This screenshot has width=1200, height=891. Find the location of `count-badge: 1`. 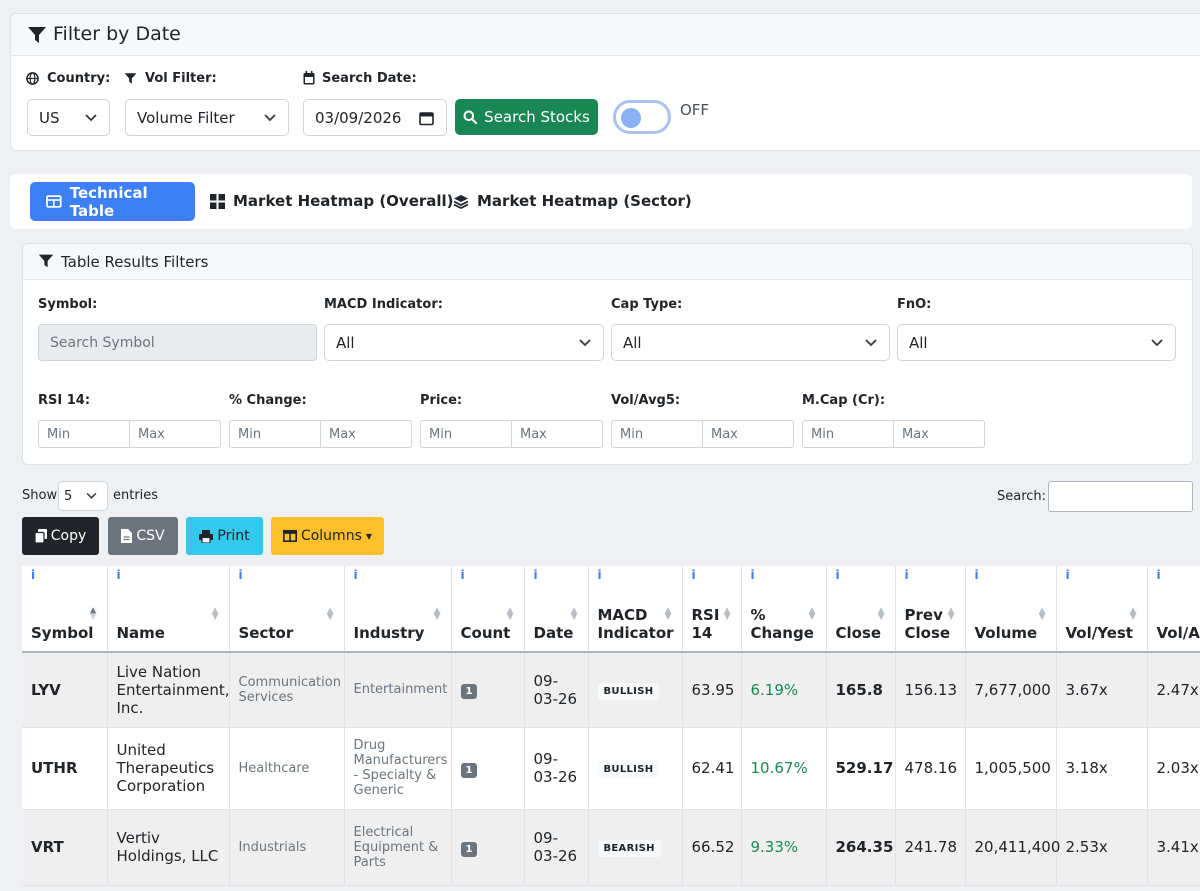

count-badge: 1 is located at coordinates (469, 849).